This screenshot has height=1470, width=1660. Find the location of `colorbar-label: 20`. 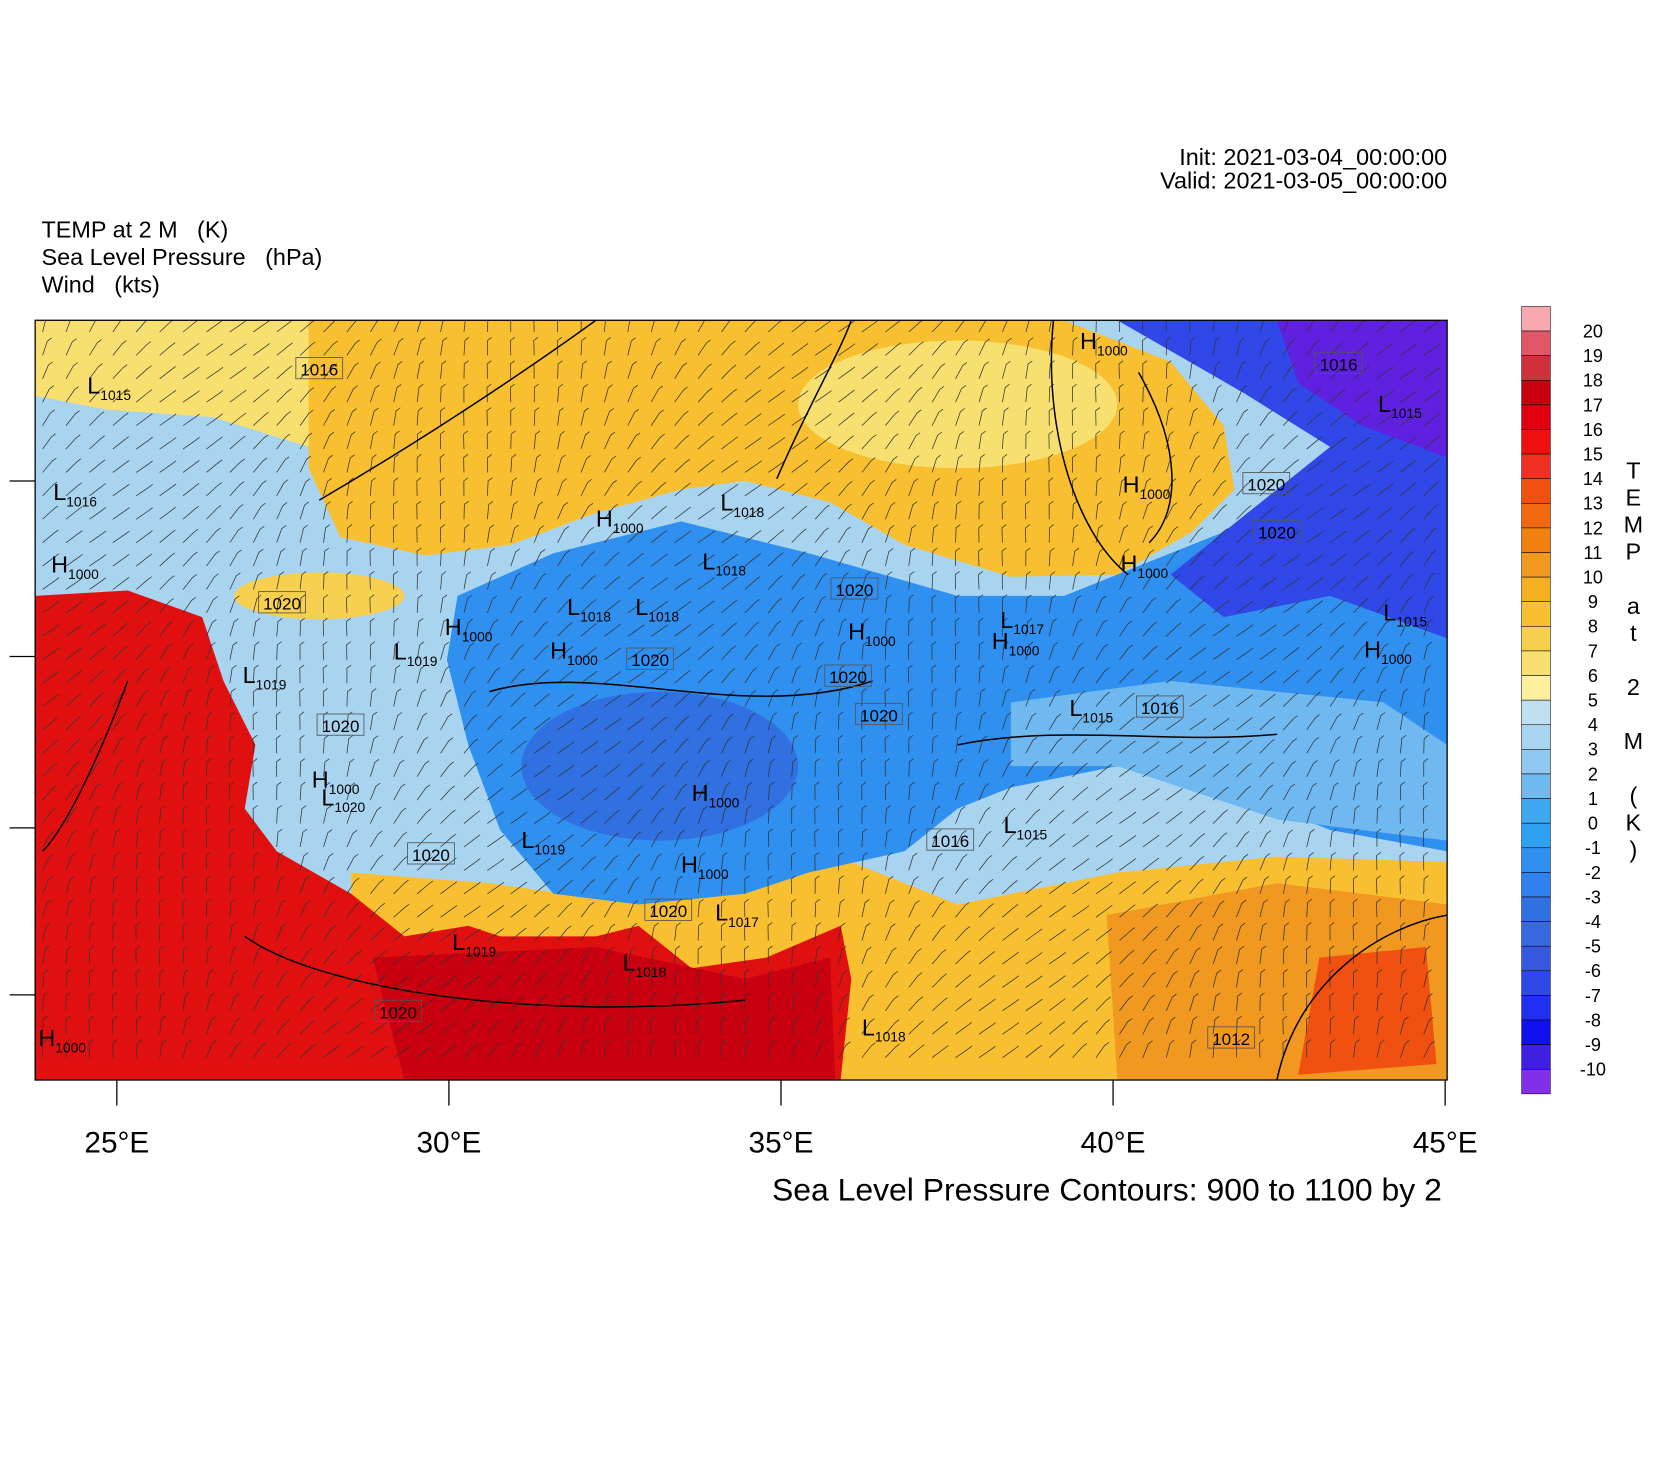

colorbar-label: 20 is located at coordinates (1593, 331).